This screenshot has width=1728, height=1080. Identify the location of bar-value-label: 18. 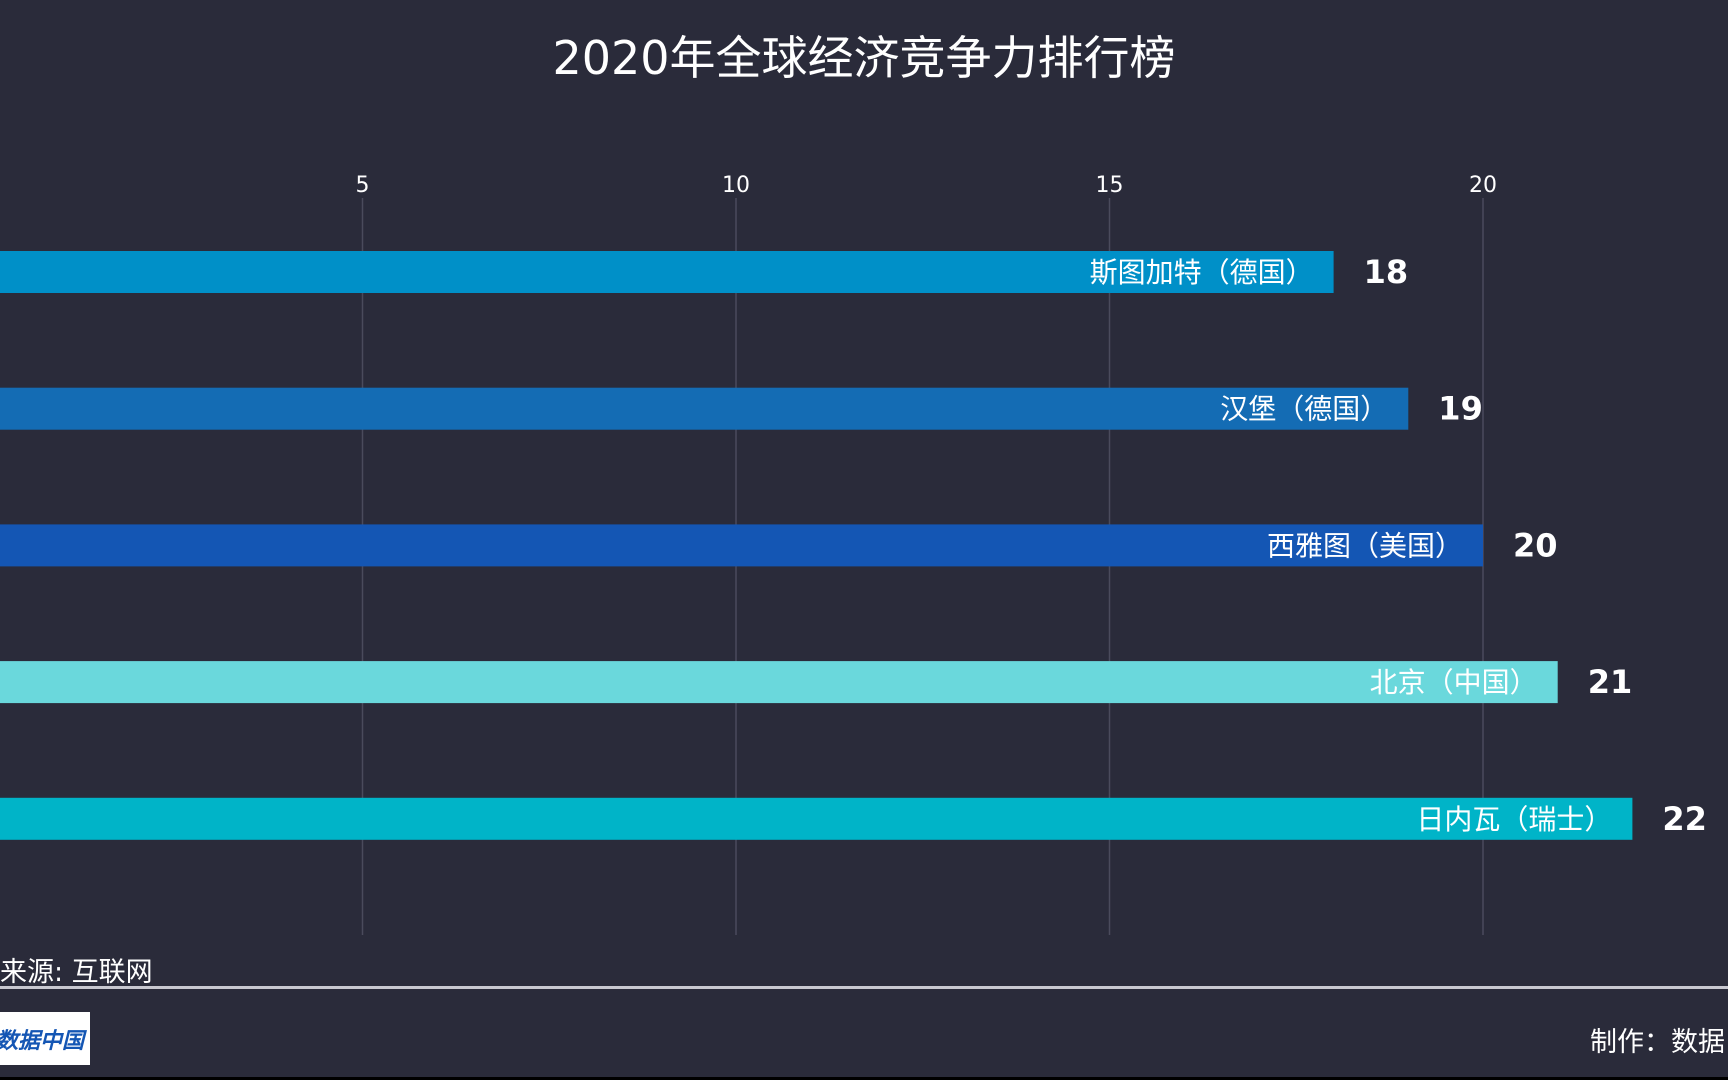
(1386, 272).